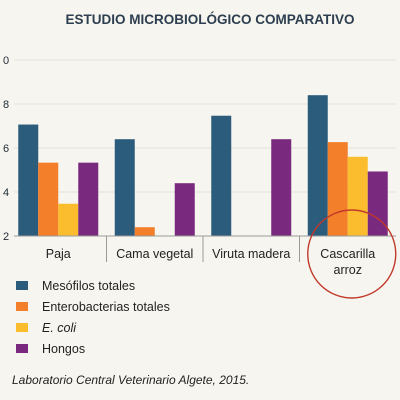 This screenshot has width=400, height=400. Describe the element at coordinates (63, 349) in the screenshot. I see `legend-label: Hongos` at that location.